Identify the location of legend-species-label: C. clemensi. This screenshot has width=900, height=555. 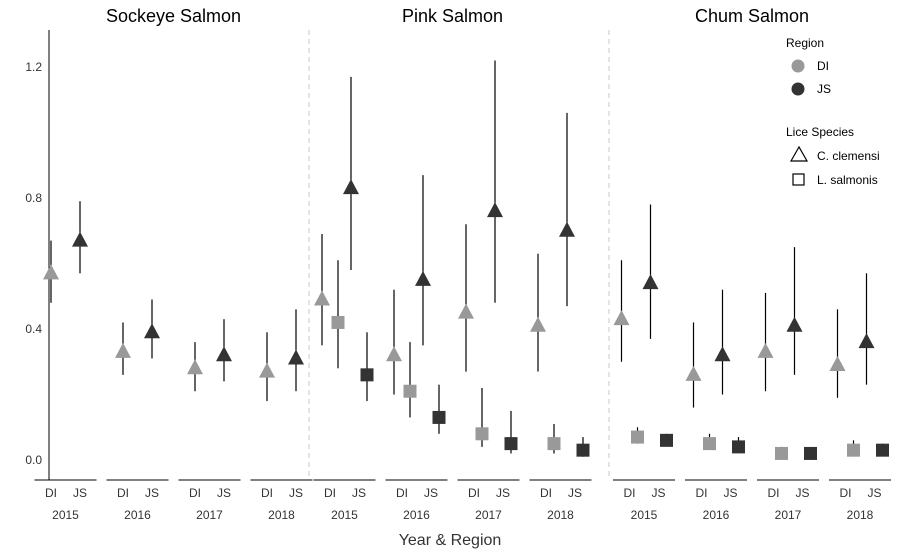
(848, 156).